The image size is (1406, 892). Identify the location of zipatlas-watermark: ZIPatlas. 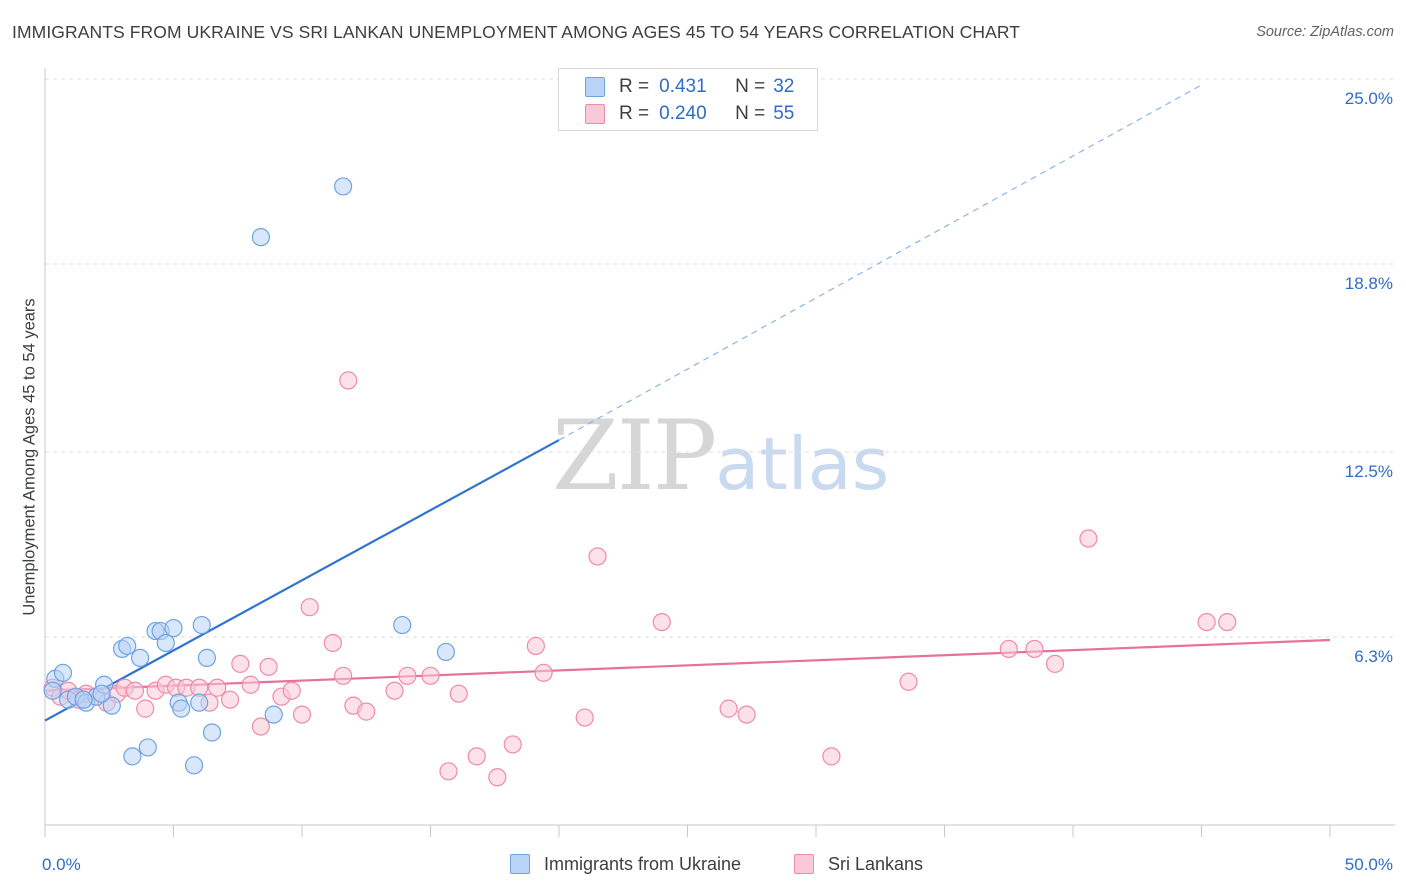
(720, 456).